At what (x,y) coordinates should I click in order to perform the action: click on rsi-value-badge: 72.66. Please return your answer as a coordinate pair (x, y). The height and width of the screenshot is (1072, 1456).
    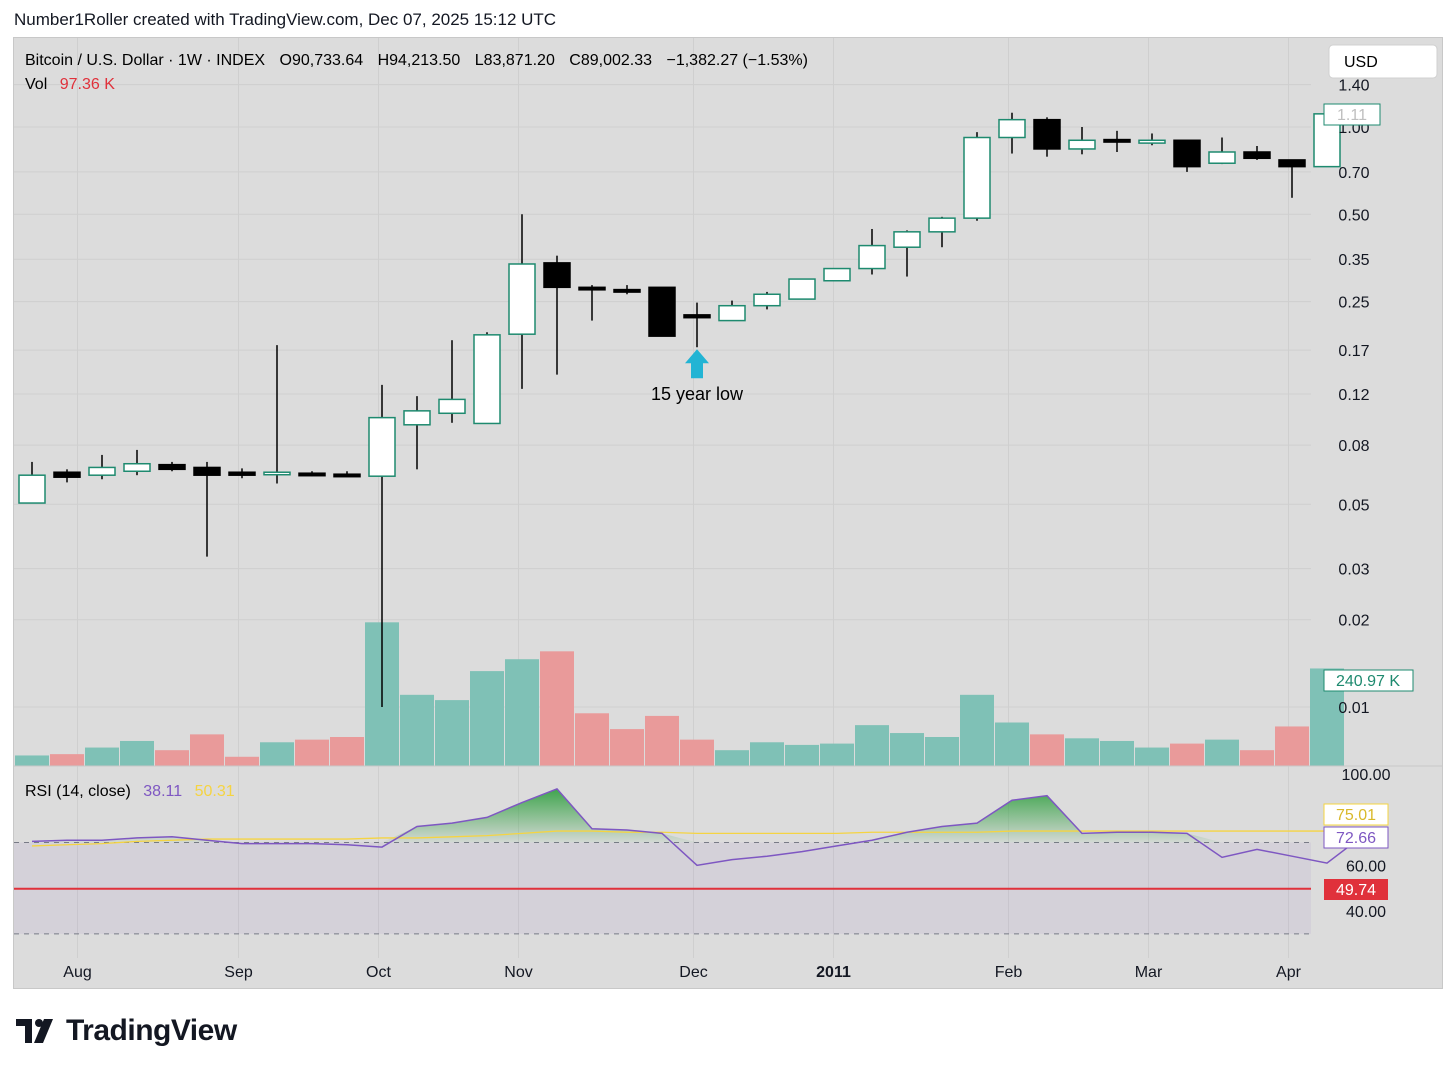
    Looking at the image, I should click on (1356, 837).